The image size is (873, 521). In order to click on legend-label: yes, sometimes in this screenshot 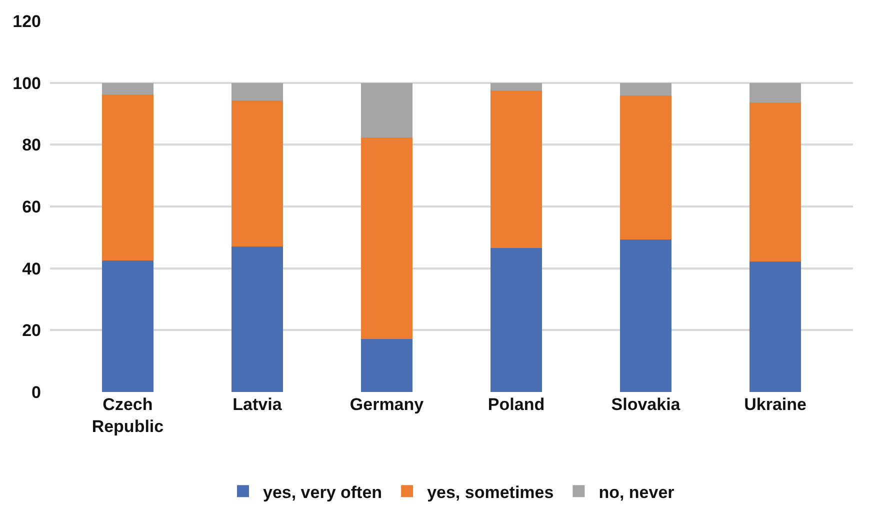, I will do `click(490, 492)`.